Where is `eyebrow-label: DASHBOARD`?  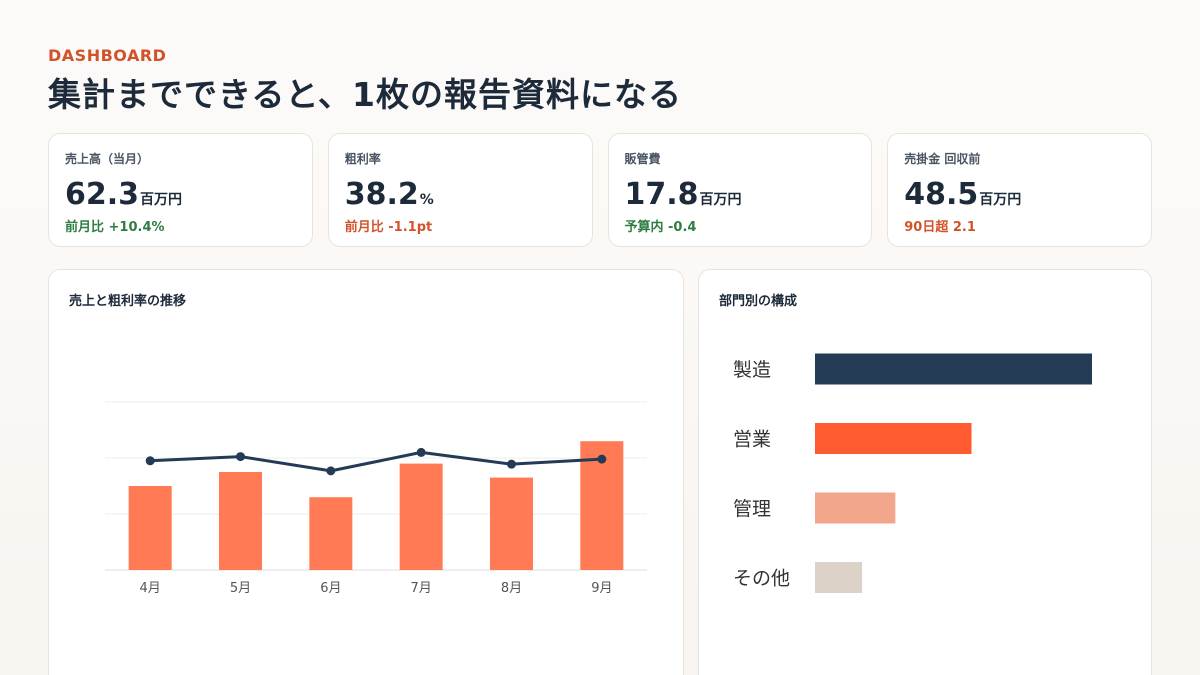
eyebrow-label: DASHBOARD is located at coordinates (107, 55).